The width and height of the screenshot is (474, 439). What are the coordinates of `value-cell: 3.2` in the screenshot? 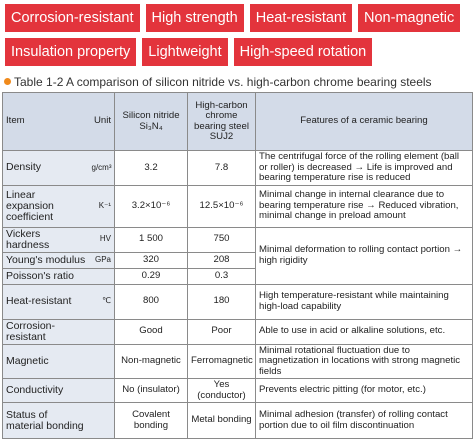 It's located at (151, 168).